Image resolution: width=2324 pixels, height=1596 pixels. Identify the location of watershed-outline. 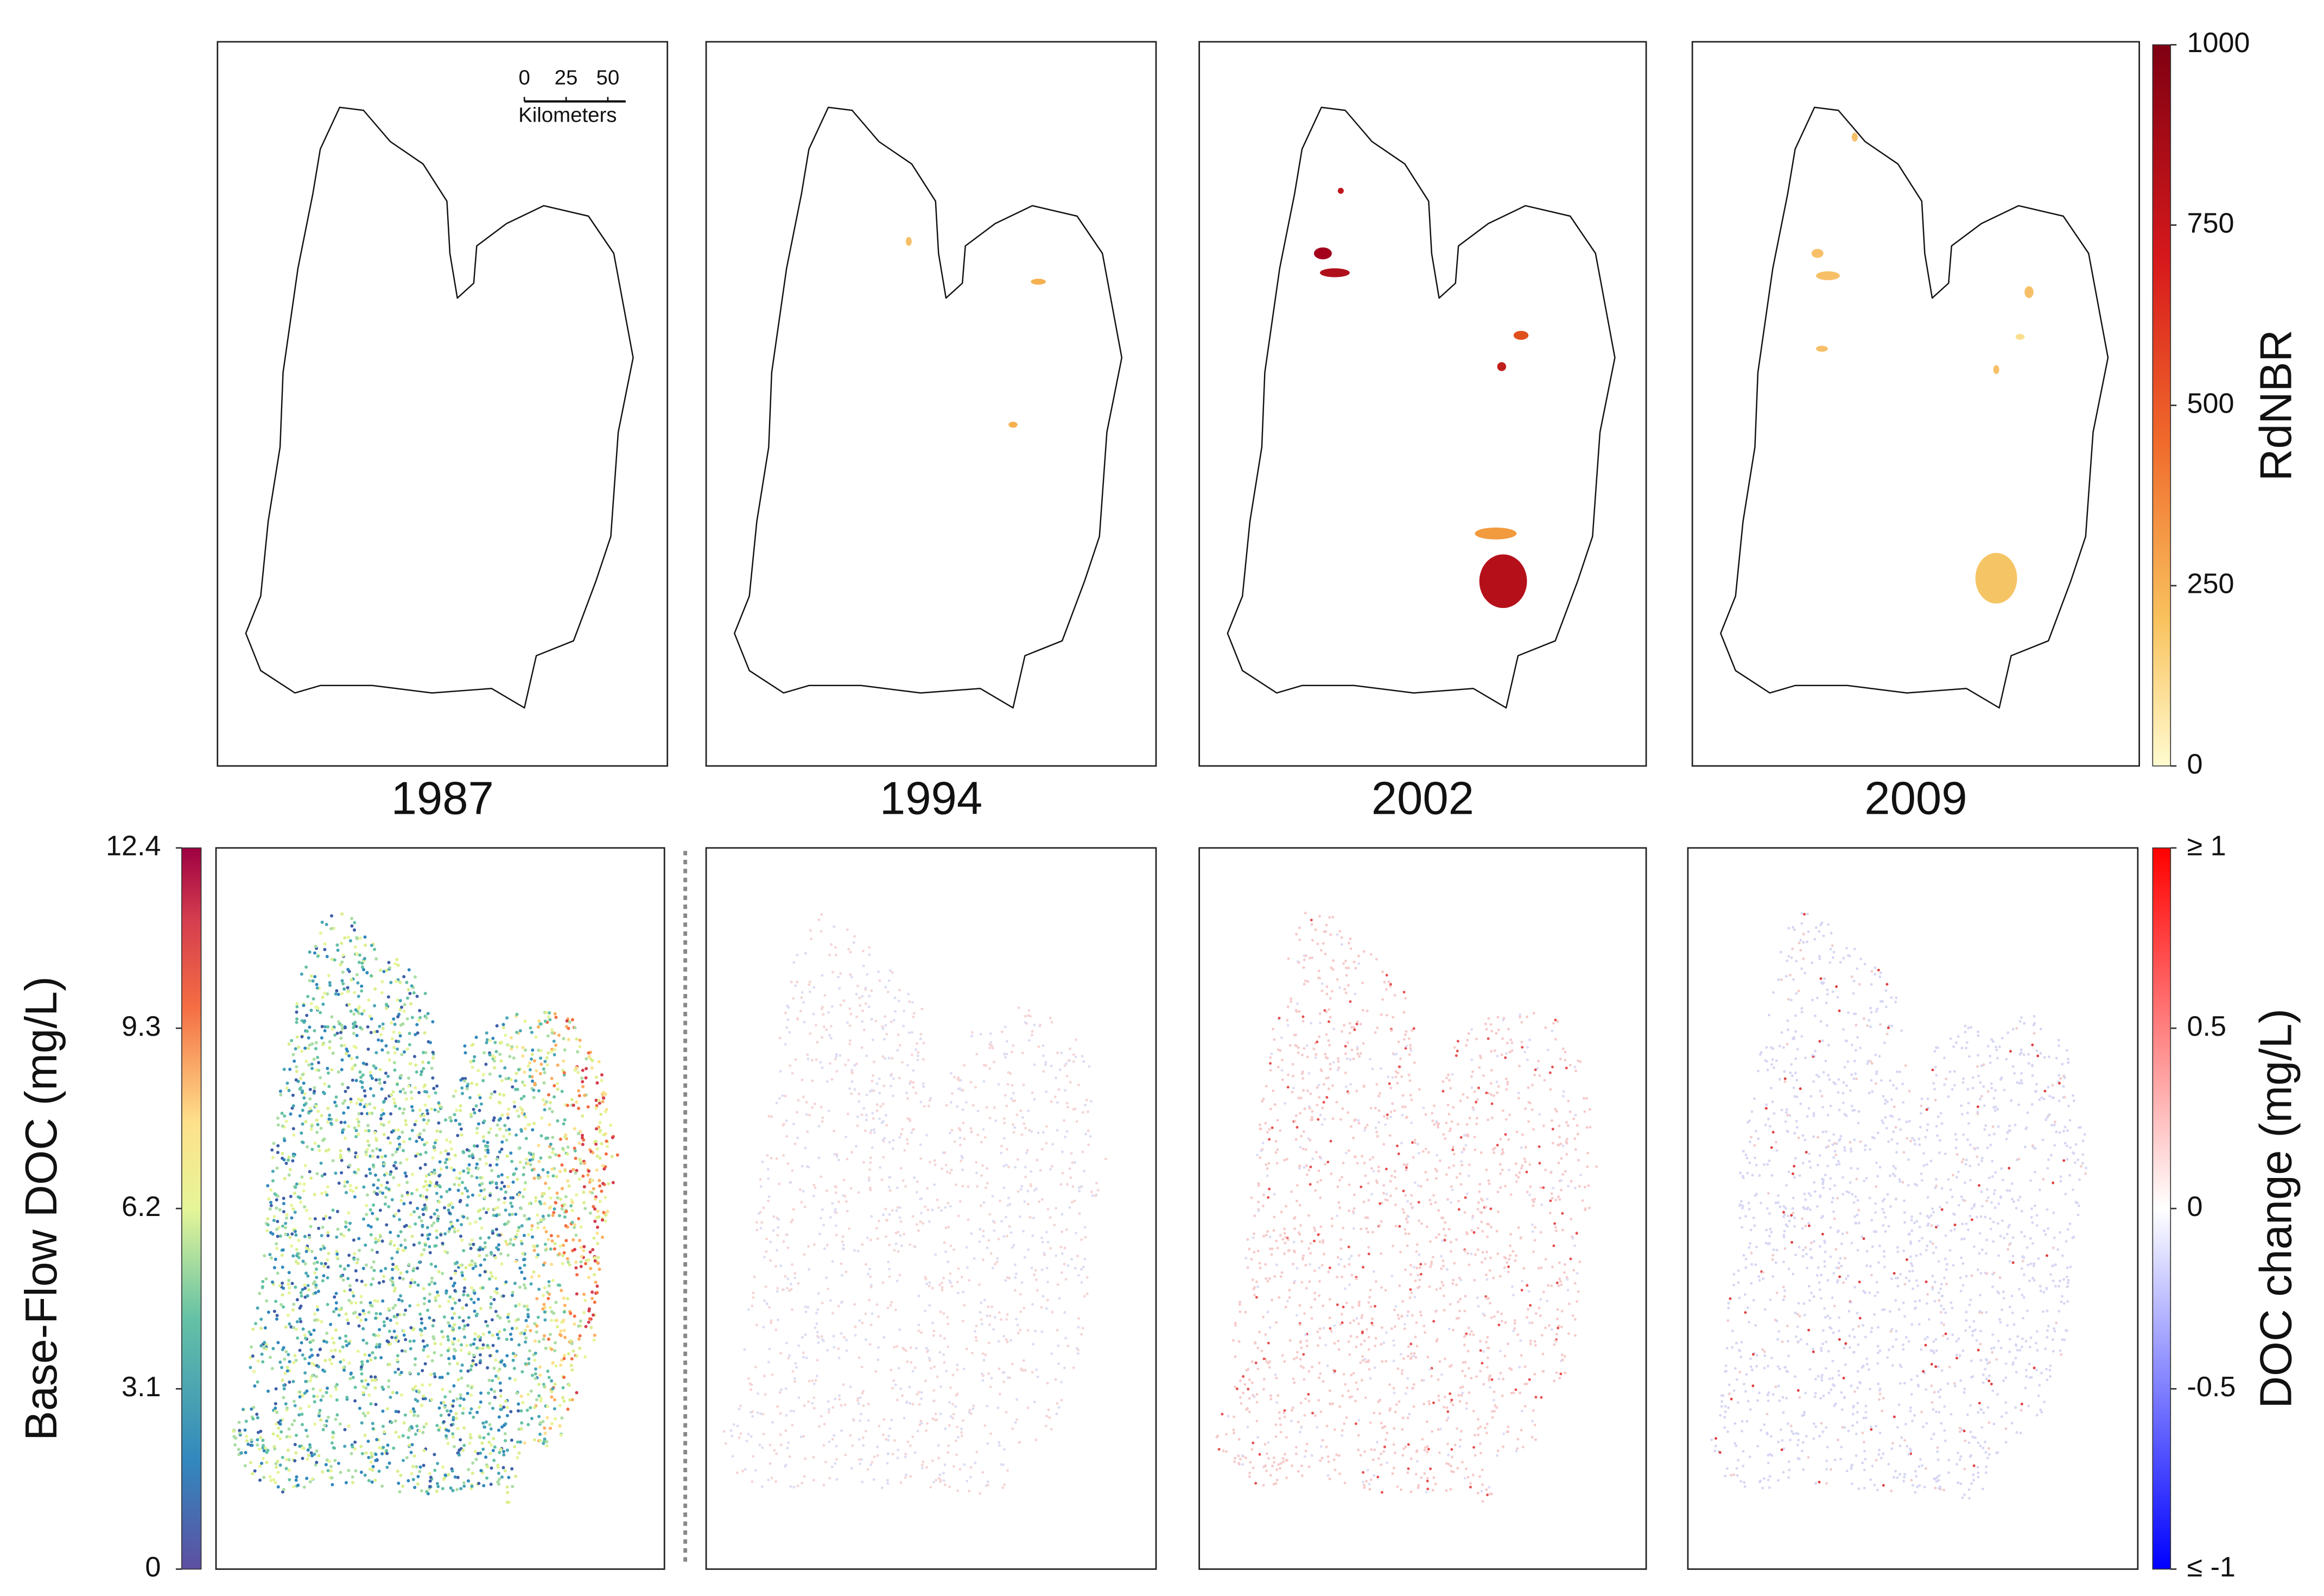
(928, 407).